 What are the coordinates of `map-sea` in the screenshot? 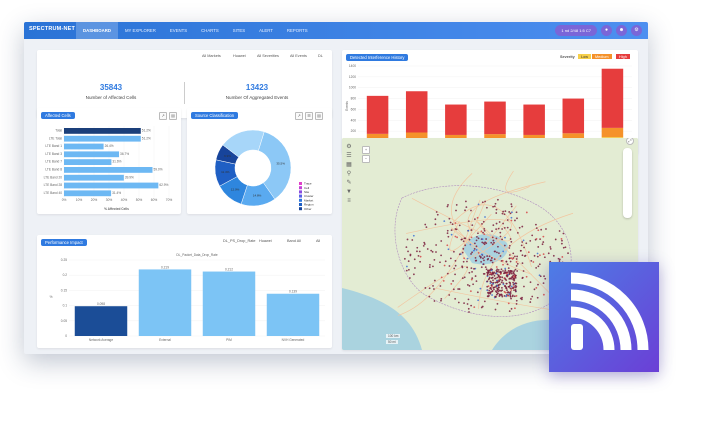 It's located at (382, 319).